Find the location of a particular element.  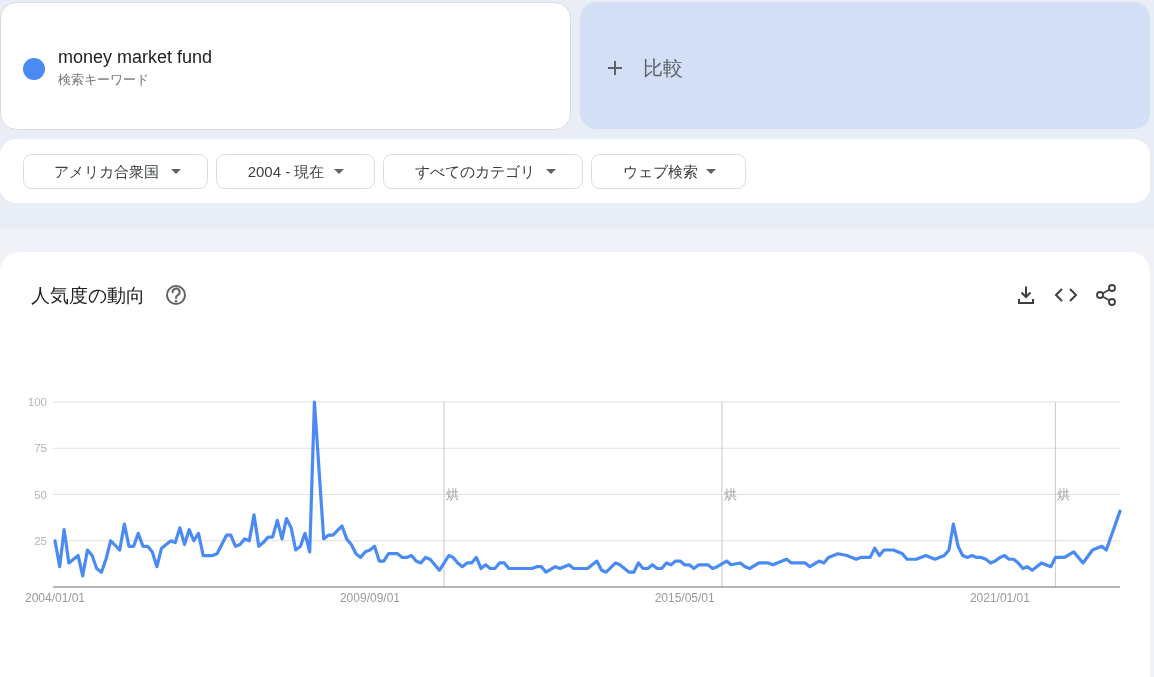

y-tick-label: 75 is located at coordinates (40, 448).